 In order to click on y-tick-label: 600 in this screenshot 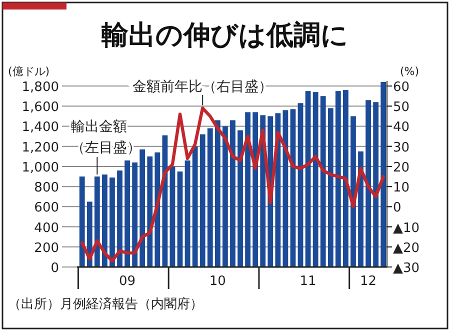, I will do `click(46, 208)`.